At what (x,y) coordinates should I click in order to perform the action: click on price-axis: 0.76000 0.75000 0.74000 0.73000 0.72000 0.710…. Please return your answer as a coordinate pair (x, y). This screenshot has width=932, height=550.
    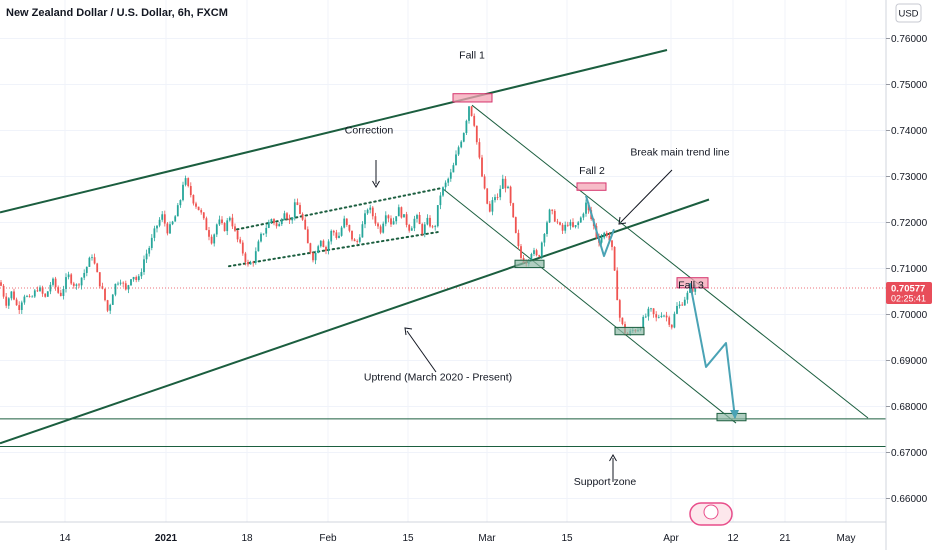
    Looking at the image, I should click on (907, 269).